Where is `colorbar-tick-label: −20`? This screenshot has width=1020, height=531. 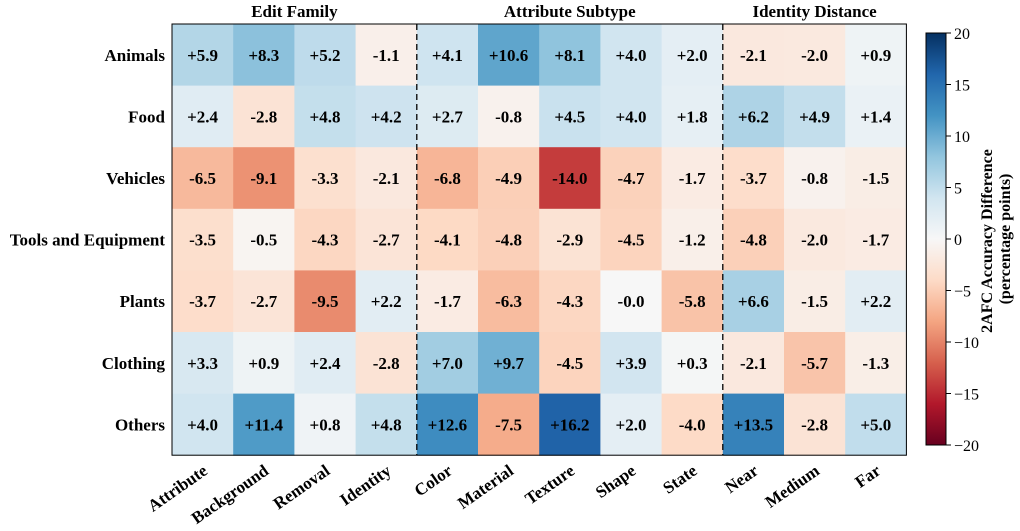 colorbar-tick-label: −20 is located at coordinates (966, 446).